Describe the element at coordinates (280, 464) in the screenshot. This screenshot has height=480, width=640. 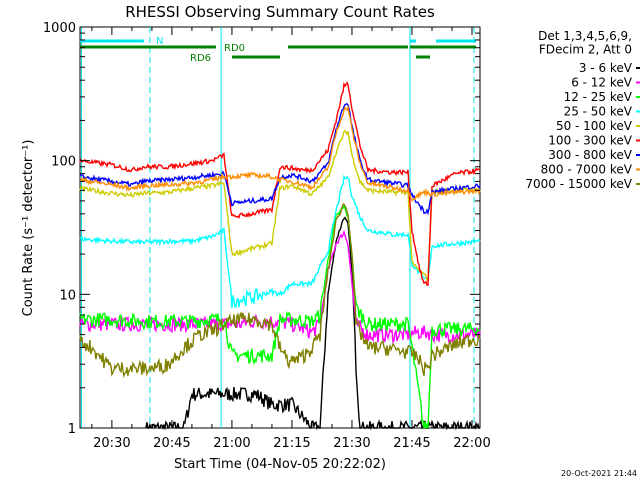
I see `x-axis-label: Start Time (04-Nov-05 20:22:02)` at that location.